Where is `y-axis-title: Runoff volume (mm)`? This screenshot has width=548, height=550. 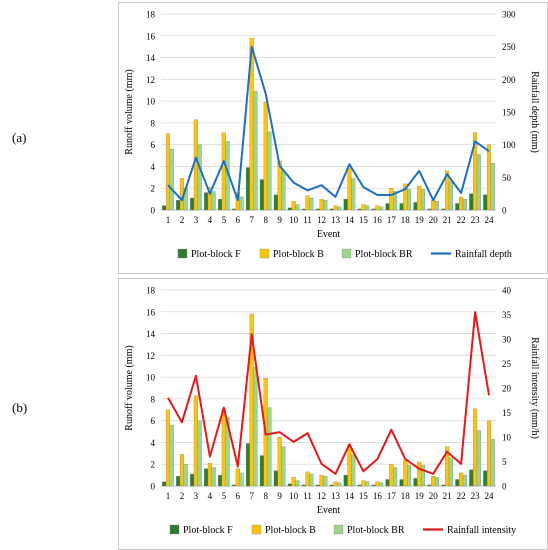
y-axis-title: Runoff volume (mm) is located at coordinates (129, 111).